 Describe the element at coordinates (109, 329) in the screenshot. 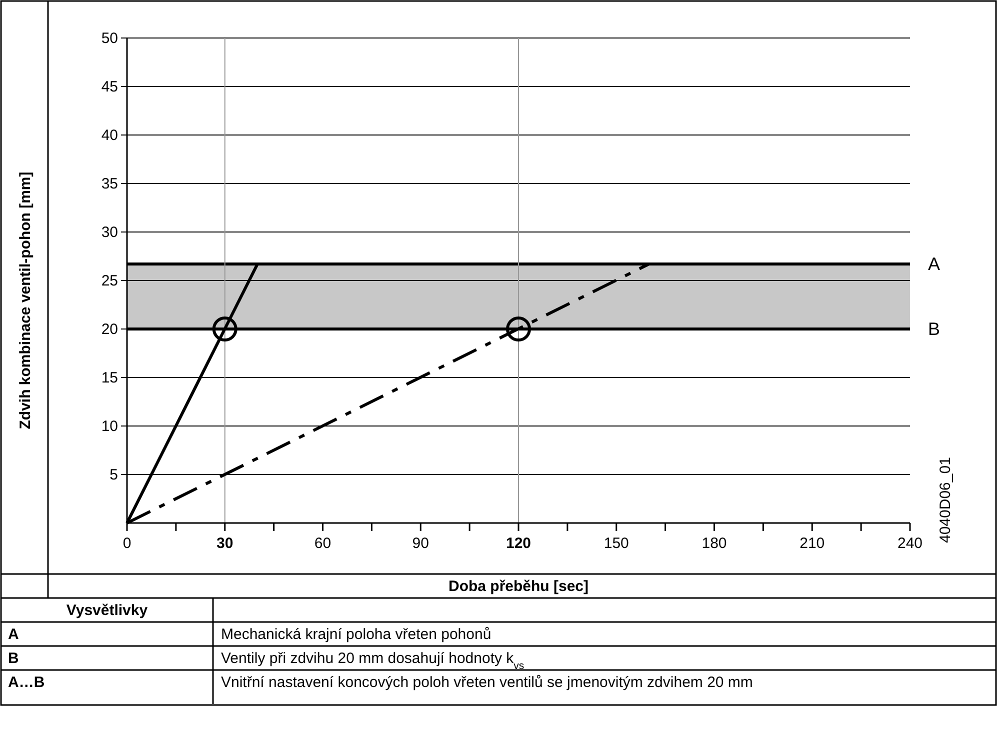

I see `y-tick-label: 20` at that location.